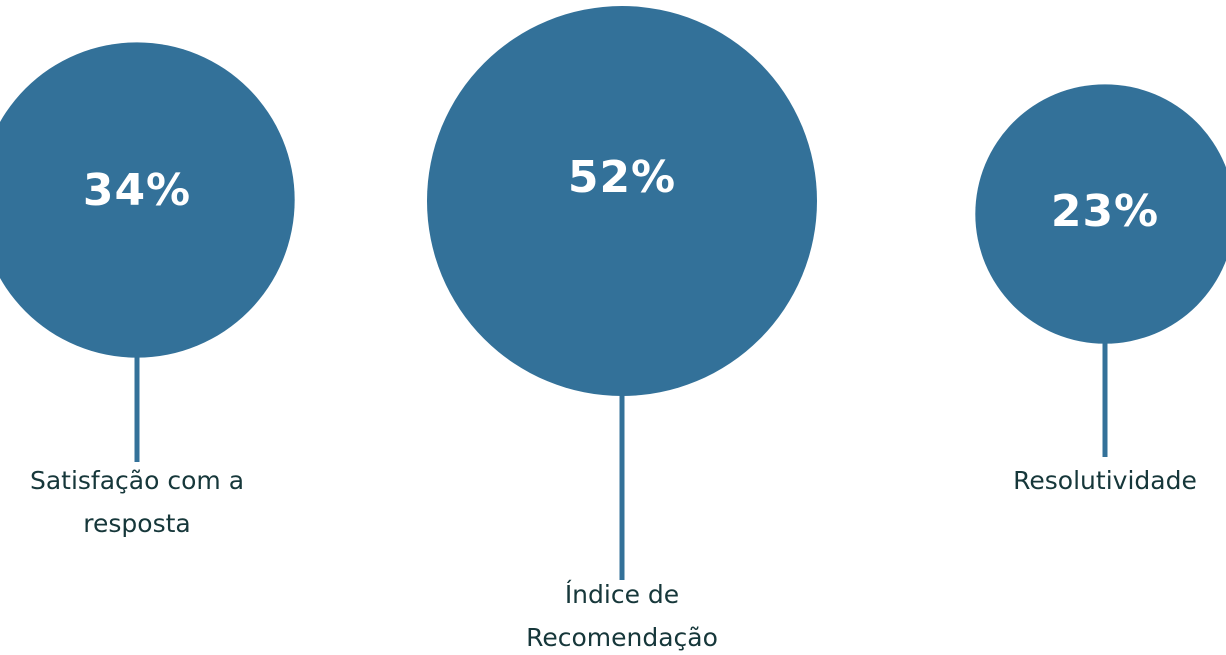  What do you see at coordinates (622, 637) in the screenshot?
I see `bubble-label: Recomendação` at bounding box center [622, 637].